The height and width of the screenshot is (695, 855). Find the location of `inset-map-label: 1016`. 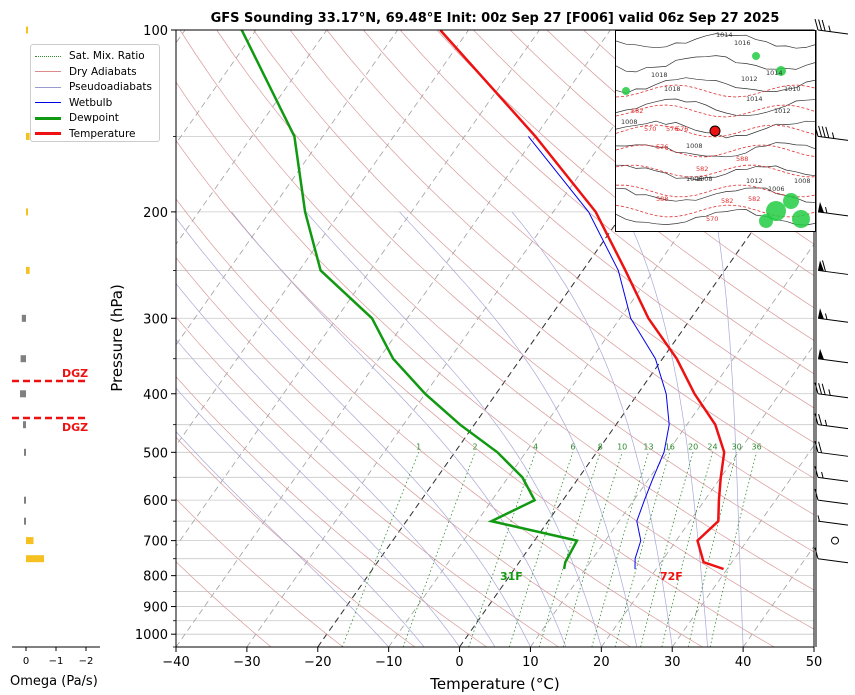

inset-map-label: 1016 is located at coordinates (742, 43).